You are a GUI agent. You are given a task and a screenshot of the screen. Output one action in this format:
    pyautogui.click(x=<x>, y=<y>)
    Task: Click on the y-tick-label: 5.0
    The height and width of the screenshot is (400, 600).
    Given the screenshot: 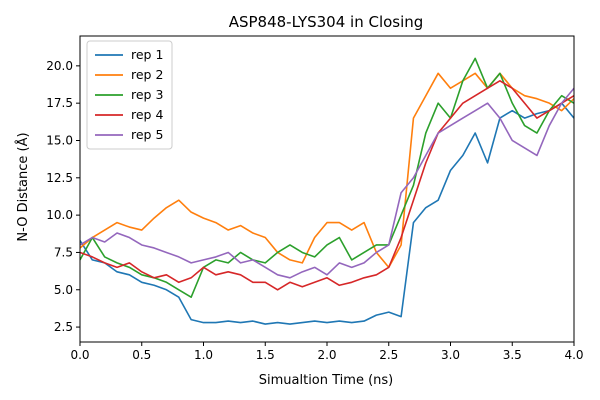 What is the action you would take?
    pyautogui.click(x=63, y=290)
    